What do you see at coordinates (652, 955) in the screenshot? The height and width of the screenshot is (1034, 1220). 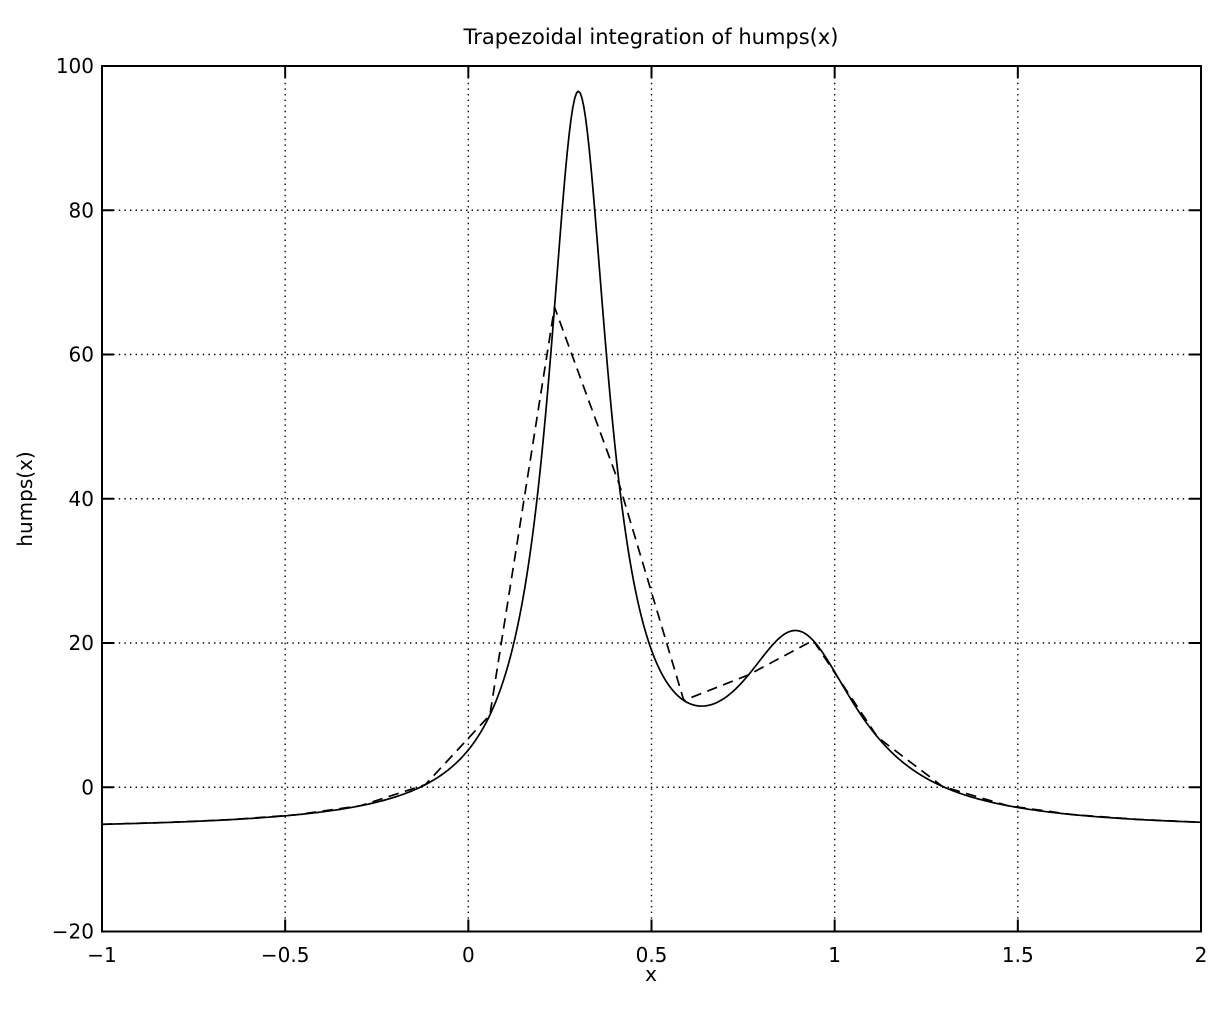 I see `x-tick-label: 0.5` at bounding box center [652, 955].